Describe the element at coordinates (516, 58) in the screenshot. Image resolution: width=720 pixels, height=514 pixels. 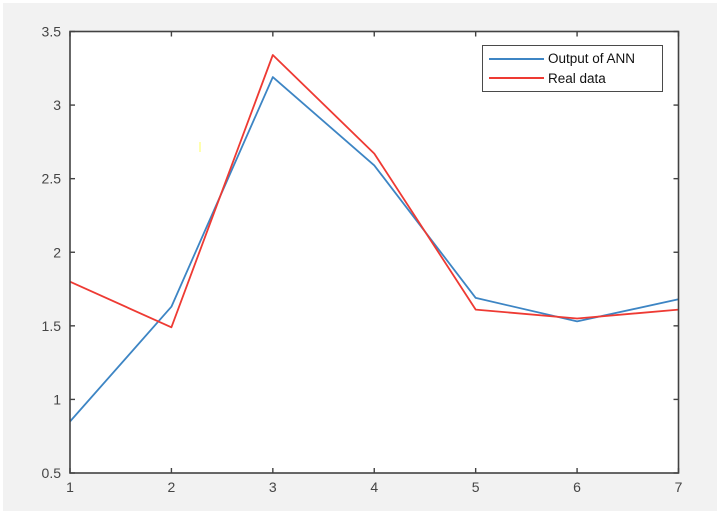
I see `legend-line-sample-ann` at that location.